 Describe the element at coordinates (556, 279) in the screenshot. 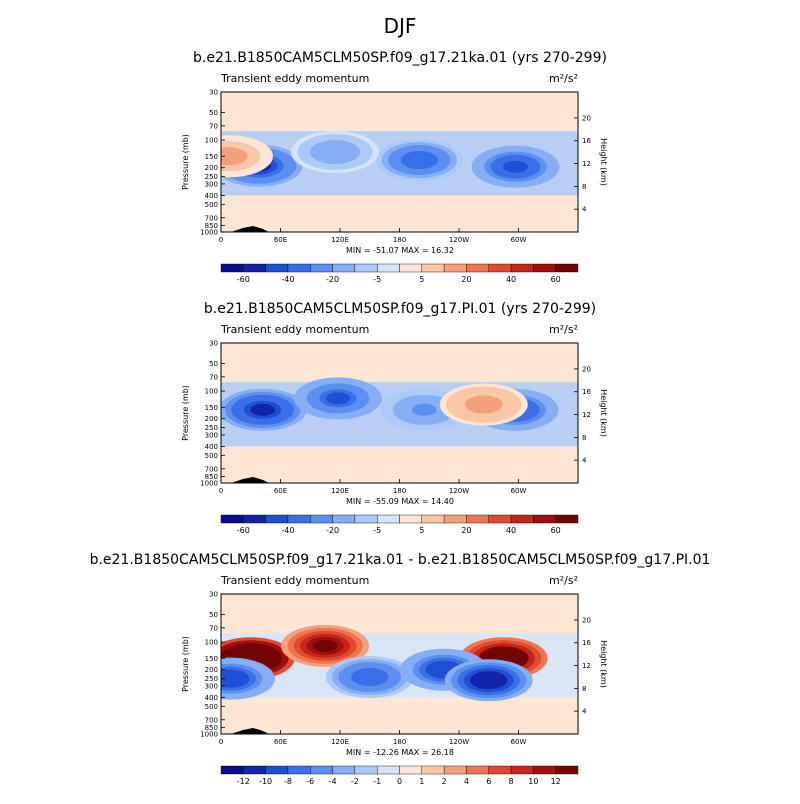

I see `colorbar-tick-label: 60` at that location.